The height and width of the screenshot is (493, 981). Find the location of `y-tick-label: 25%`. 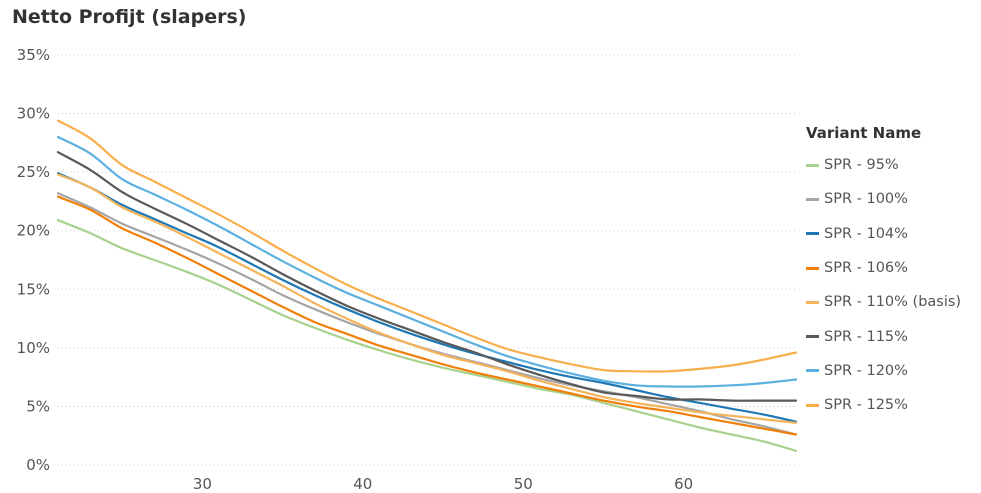

y-tick-label: 25% is located at coordinates (33, 172).